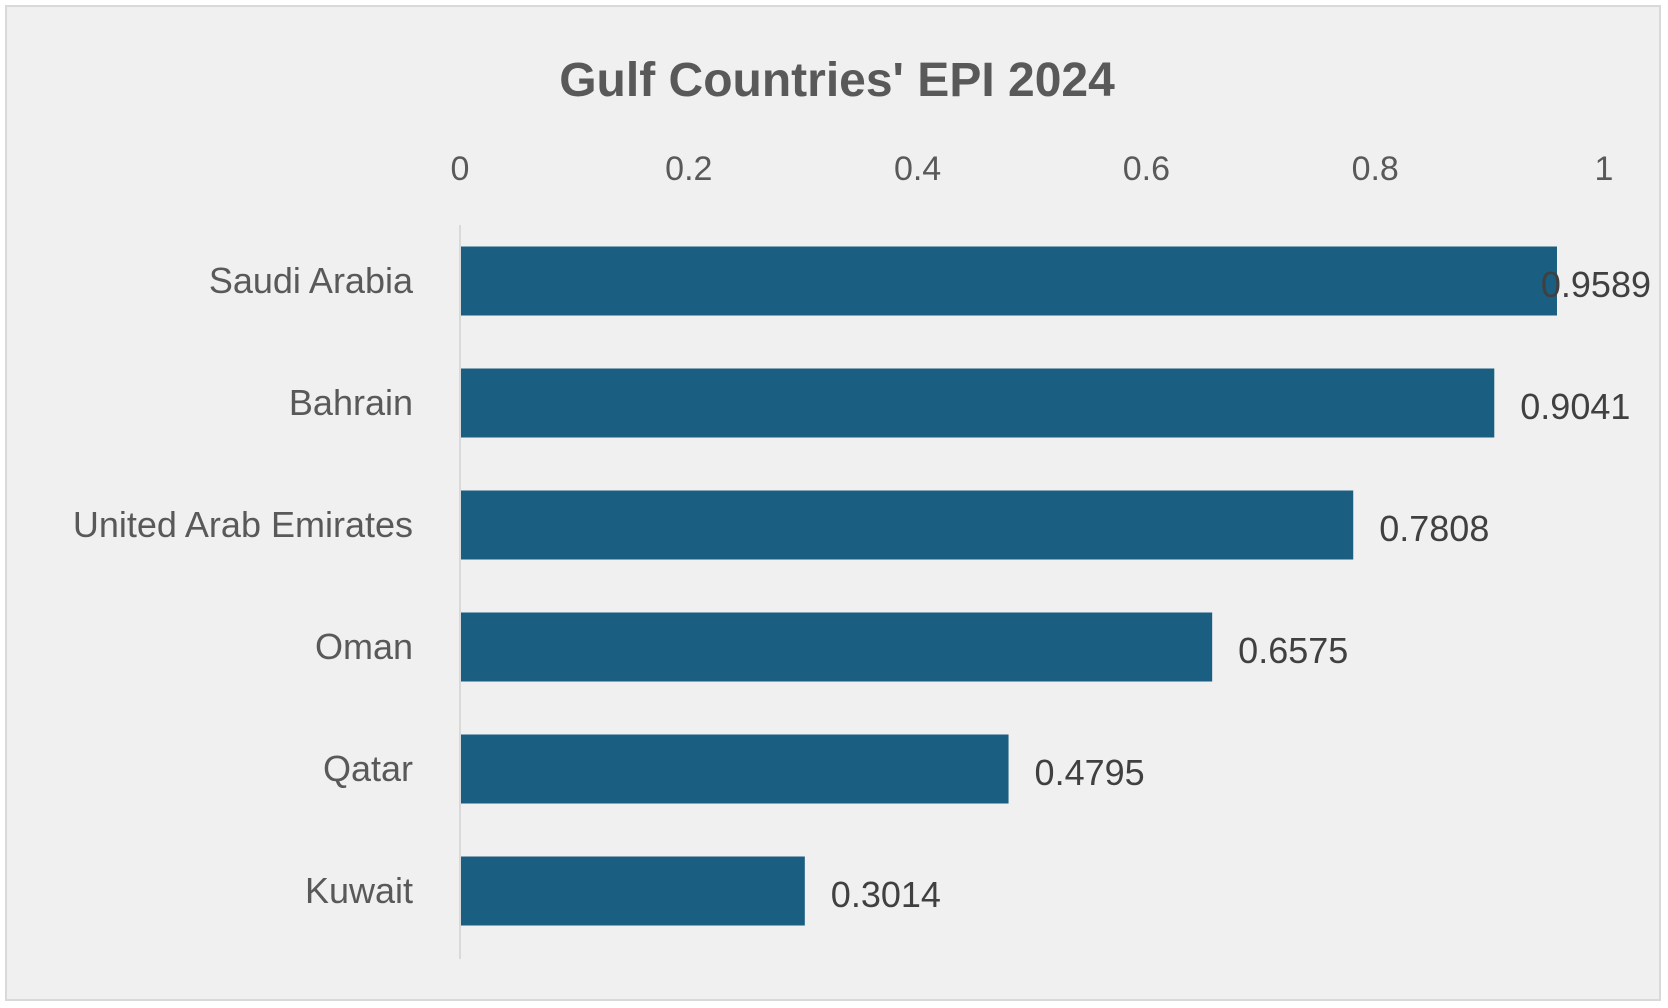  What do you see at coordinates (243, 524) in the screenshot?
I see `category-label: United Arab Emirates` at bounding box center [243, 524].